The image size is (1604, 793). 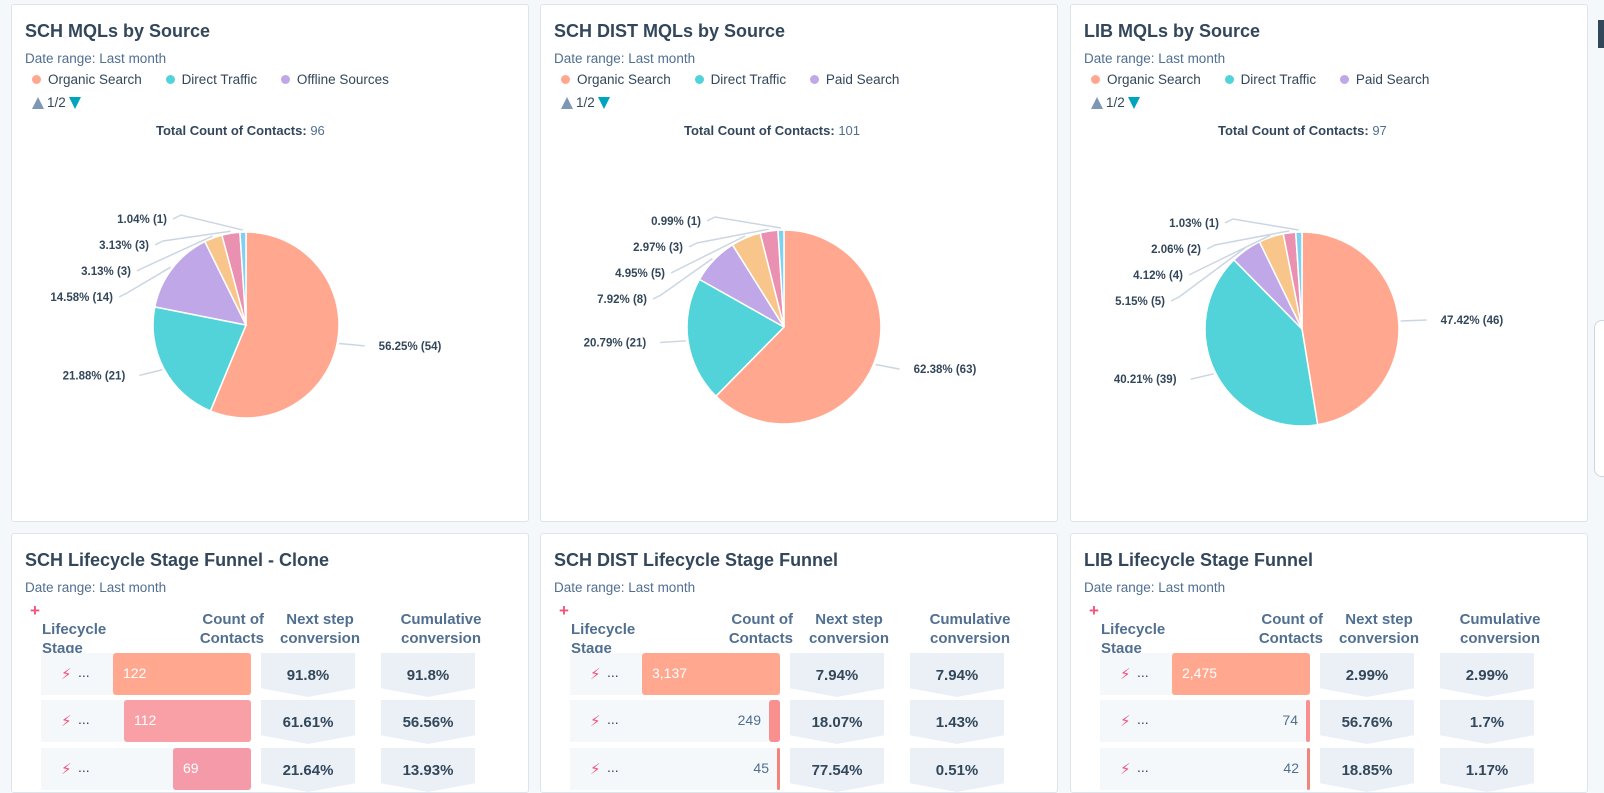 What do you see at coordinates (670, 31) in the screenshot?
I see `card-title: SCH DIST MQLs by Source` at bounding box center [670, 31].